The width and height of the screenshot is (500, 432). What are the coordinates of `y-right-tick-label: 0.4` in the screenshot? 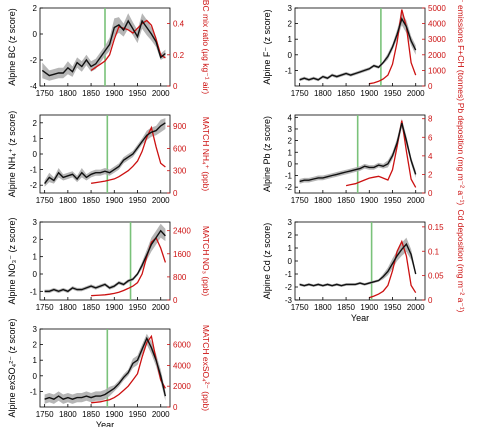 It's located at (179, 24).